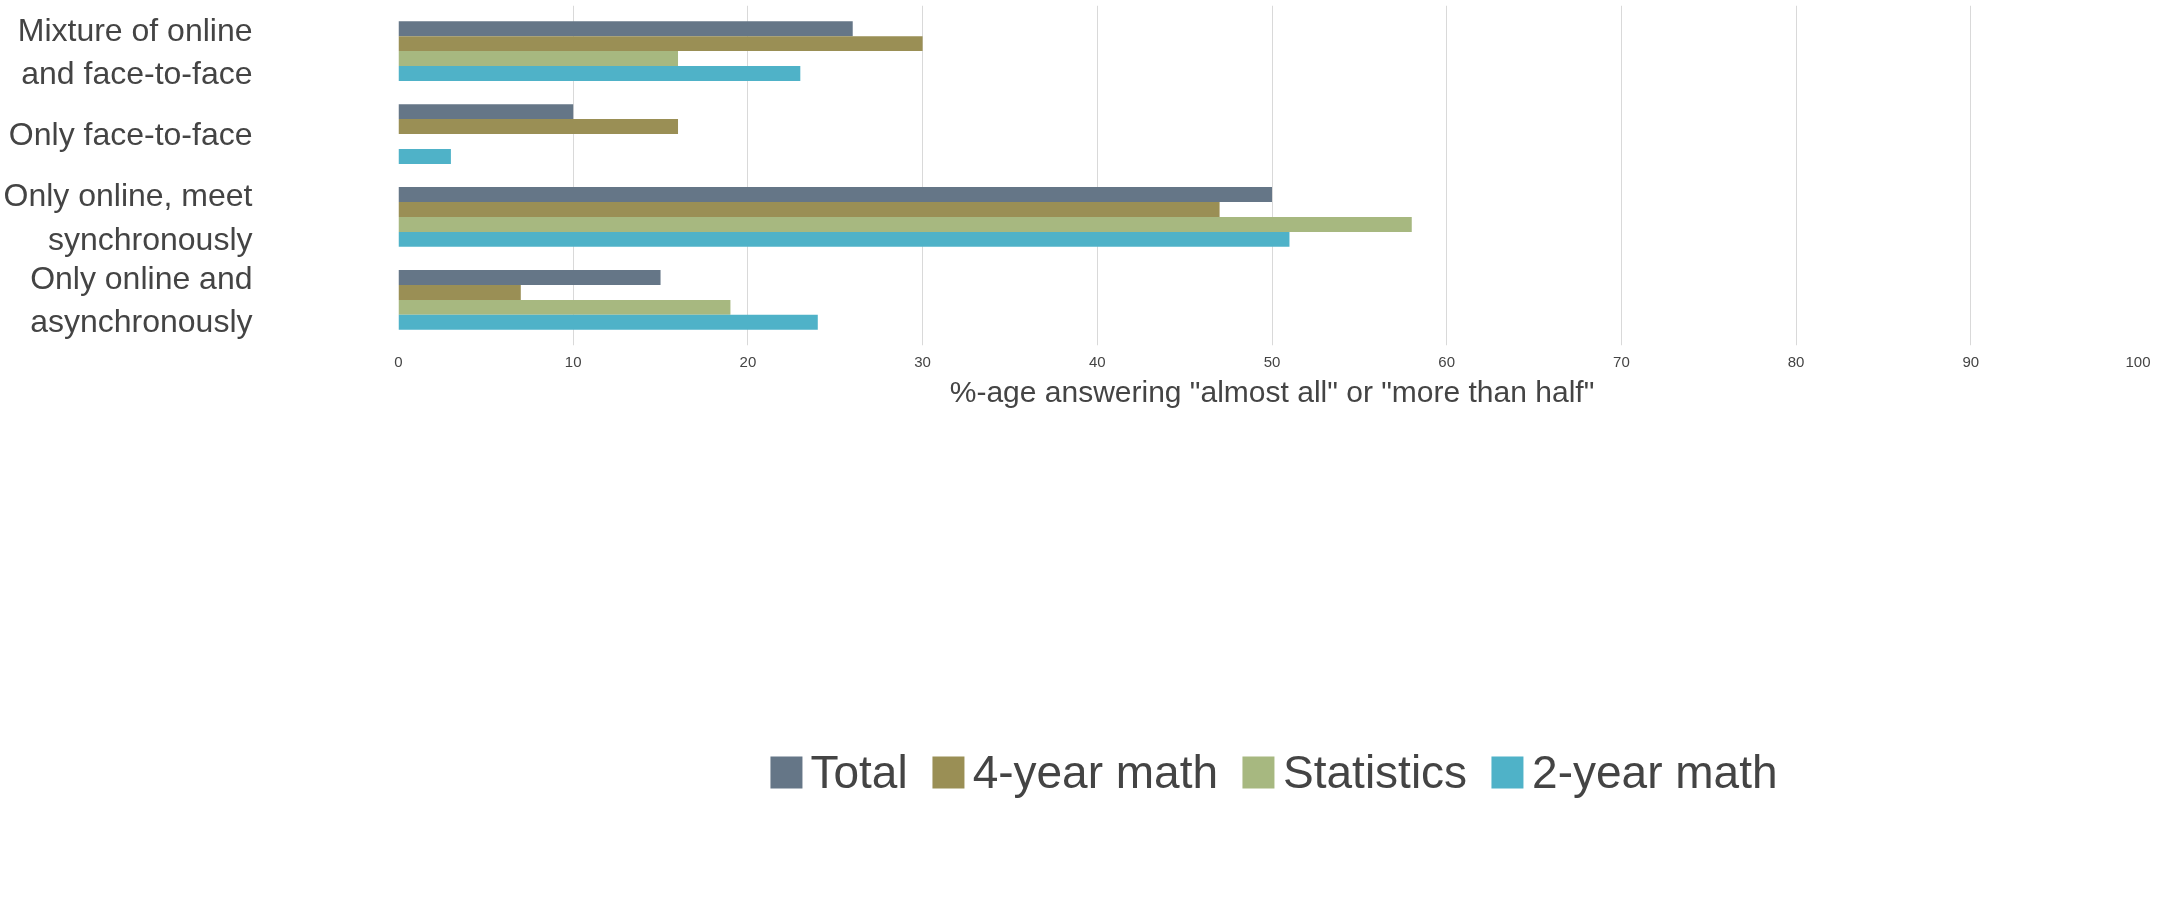 The width and height of the screenshot is (2177, 920). I want to click on y-tick-label: Only online and asynchronously, so click(141, 300).